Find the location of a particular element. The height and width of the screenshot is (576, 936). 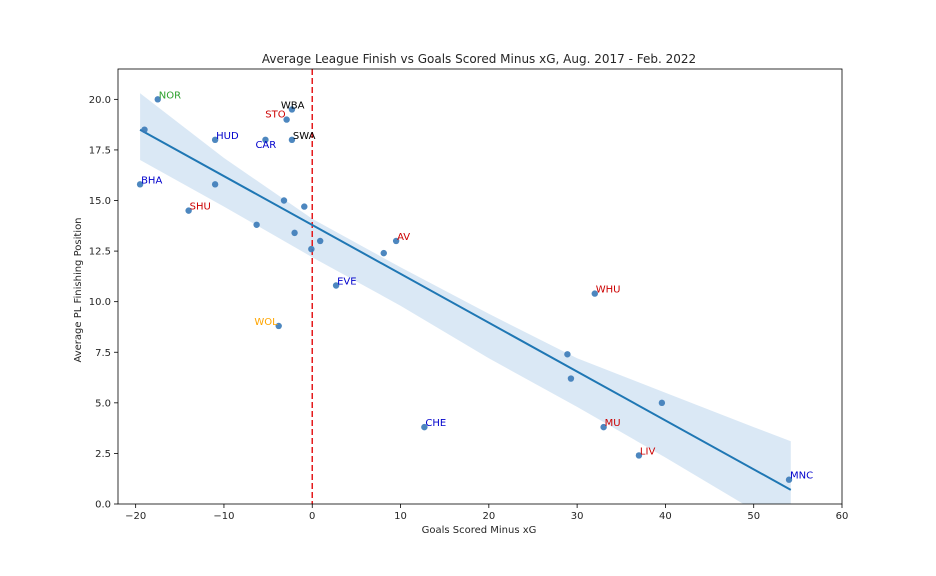

x-axis-label: Goals Scored Minus xG is located at coordinates (479, 530).